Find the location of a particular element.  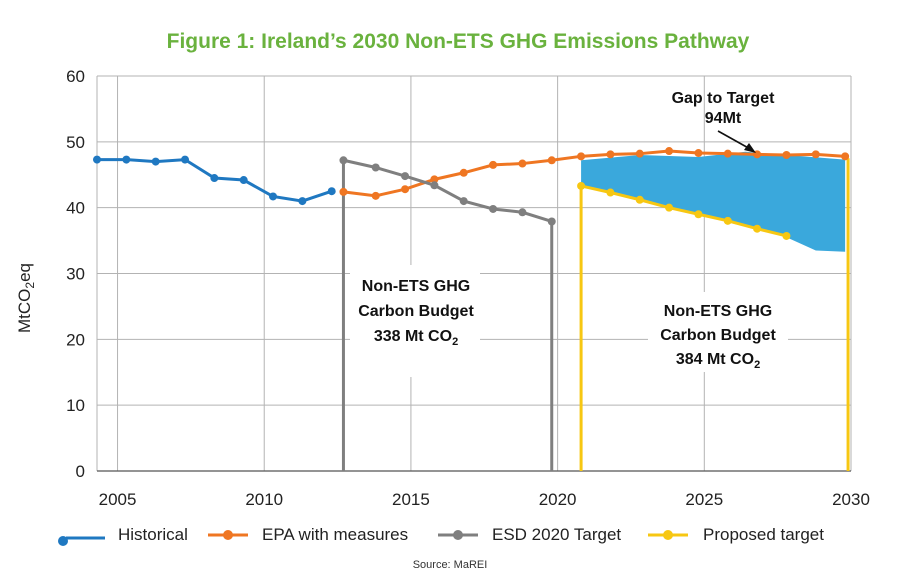

y-axis-label-sub: 2 is located at coordinates (30, 285).